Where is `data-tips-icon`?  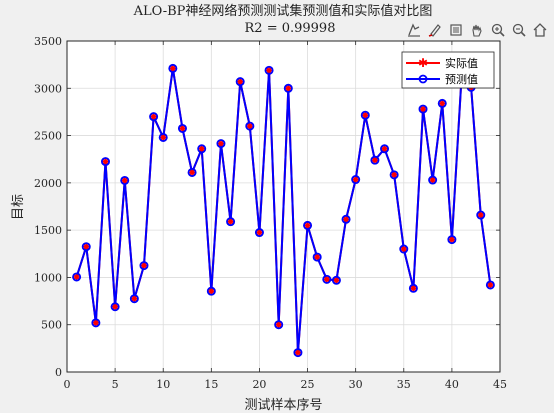
data-tips-icon is located at coordinates (414, 30).